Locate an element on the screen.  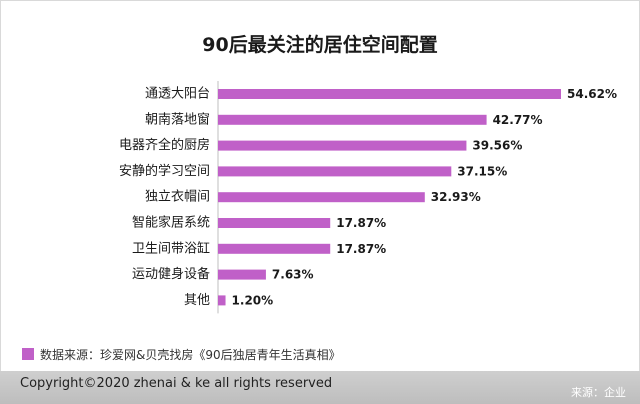
category-label: 卫生间带浴缸 is located at coordinates (171, 248).